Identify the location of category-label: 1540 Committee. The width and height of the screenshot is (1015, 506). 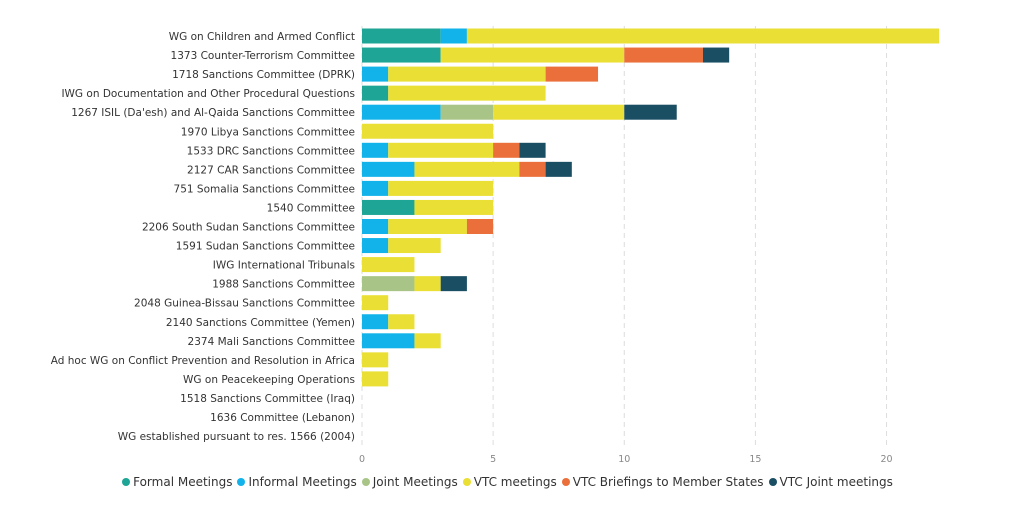
(311, 208).